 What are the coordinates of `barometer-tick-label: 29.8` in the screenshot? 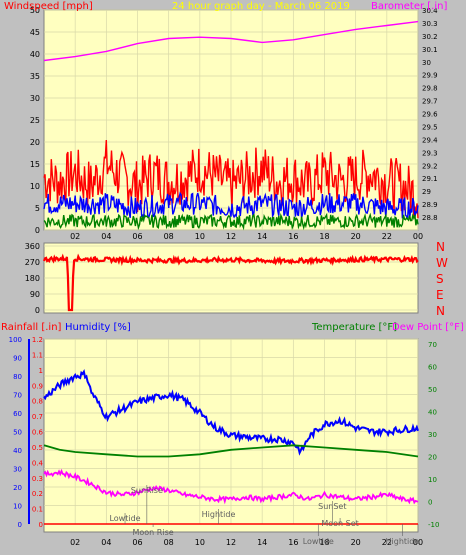 It's located at (430, 89).